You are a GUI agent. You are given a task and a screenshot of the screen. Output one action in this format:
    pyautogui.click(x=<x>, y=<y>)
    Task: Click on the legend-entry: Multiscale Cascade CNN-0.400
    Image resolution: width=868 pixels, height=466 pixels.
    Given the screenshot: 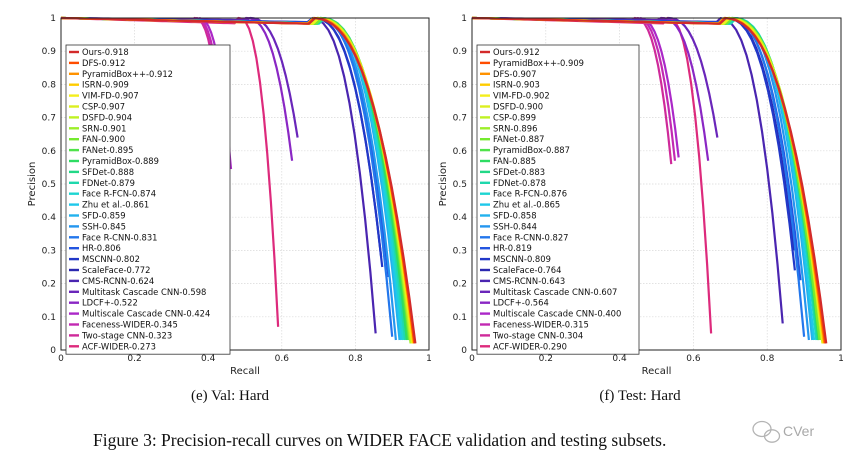 What is the action you would take?
    pyautogui.click(x=557, y=314)
    